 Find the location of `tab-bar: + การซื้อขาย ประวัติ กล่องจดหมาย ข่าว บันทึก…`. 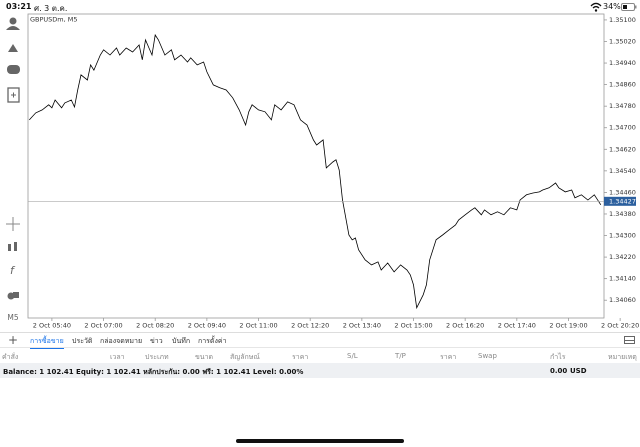

tab-bar: + การซื้อขาย ประวัติ กล่องจดหมาย ข่าว บันทึก… is located at coordinates (320, 340).